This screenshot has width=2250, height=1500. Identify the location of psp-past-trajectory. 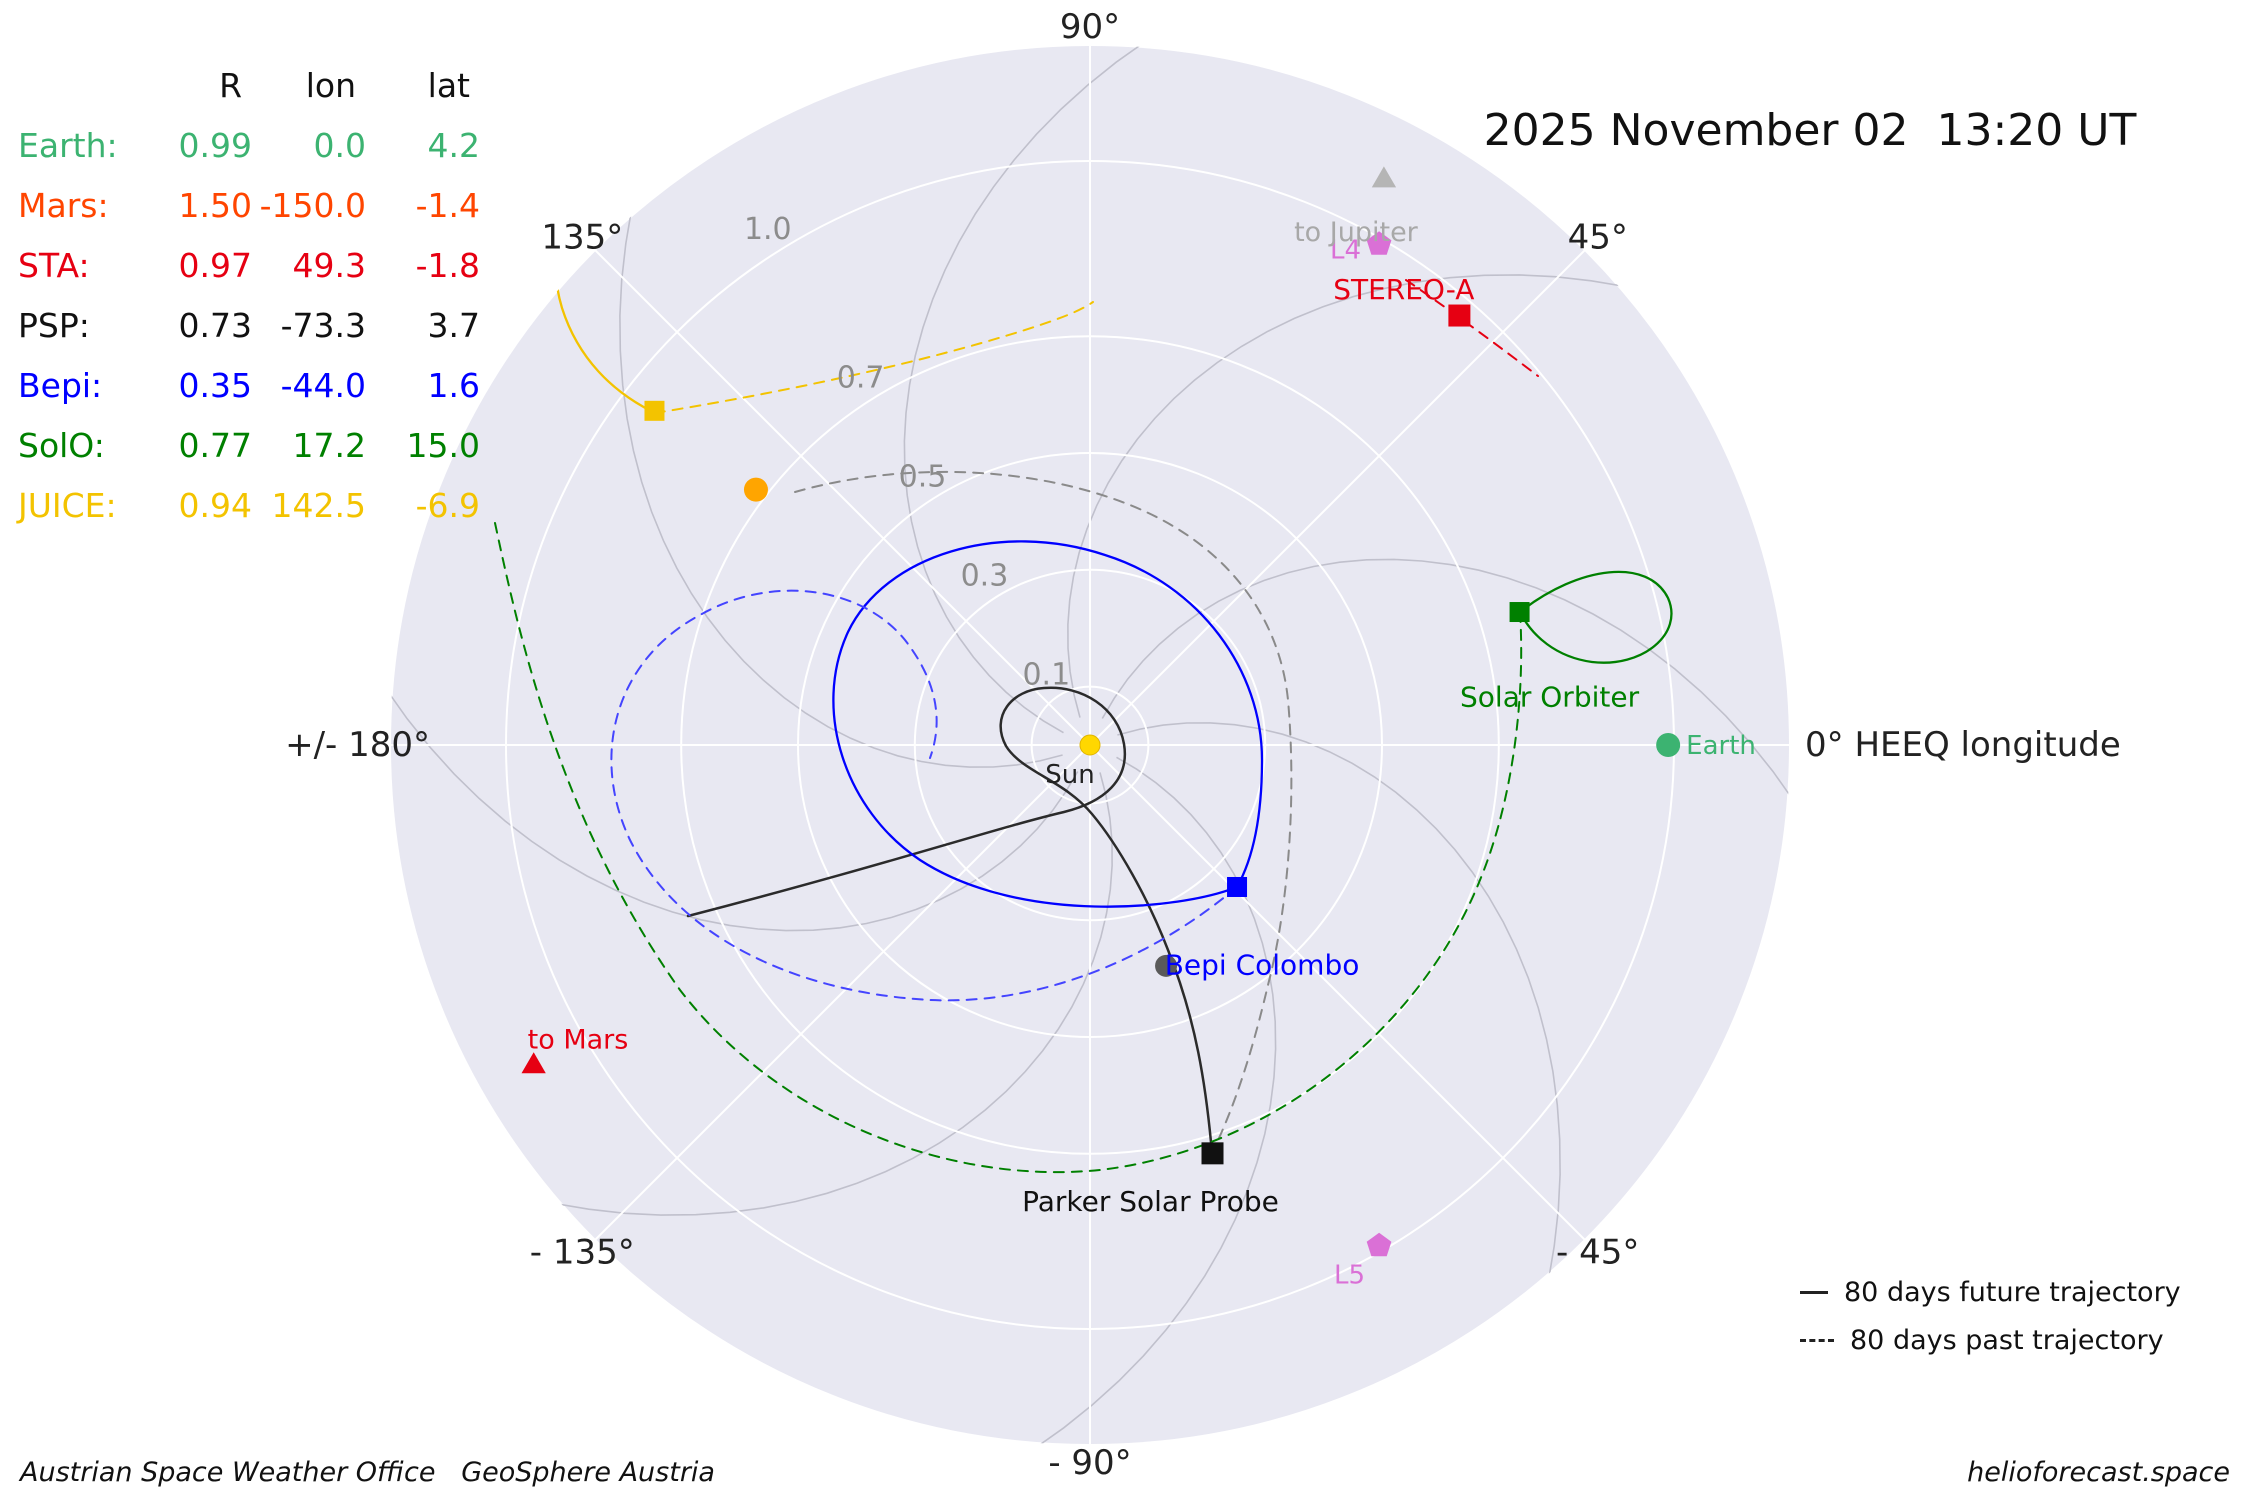
(1043, 812).